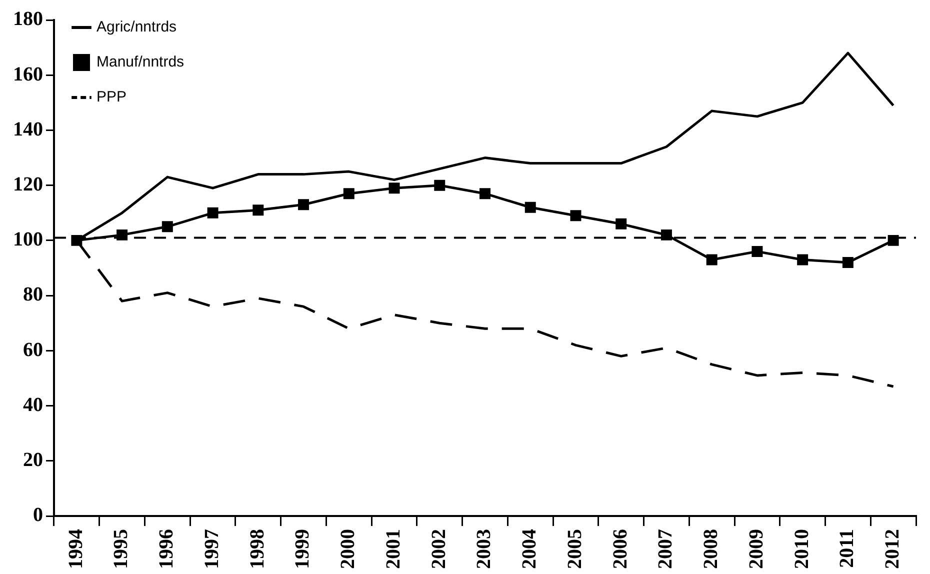 The image size is (930, 574). What do you see at coordinates (33, 349) in the screenshot?
I see `y-tick-label: 60` at bounding box center [33, 349].